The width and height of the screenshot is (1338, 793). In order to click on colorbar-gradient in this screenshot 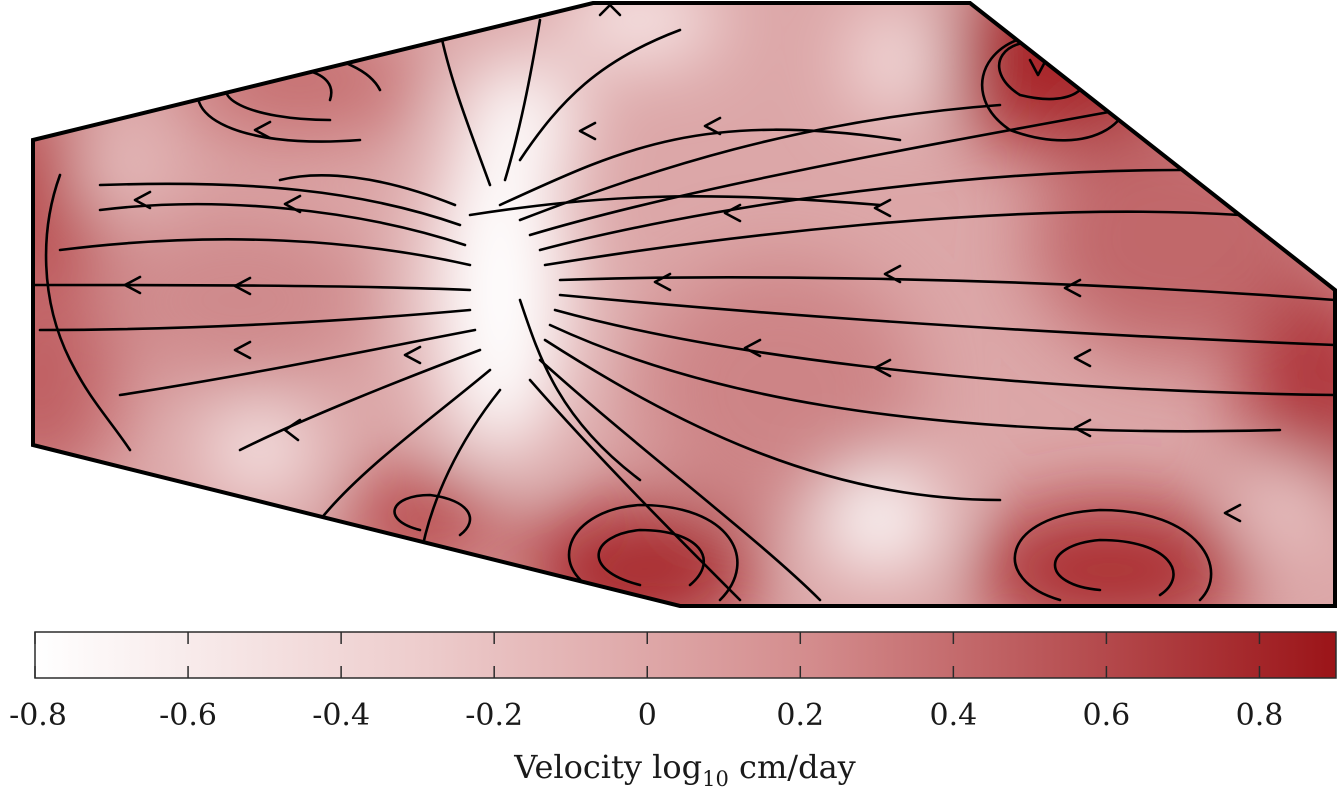, I will do `click(685, 655)`.